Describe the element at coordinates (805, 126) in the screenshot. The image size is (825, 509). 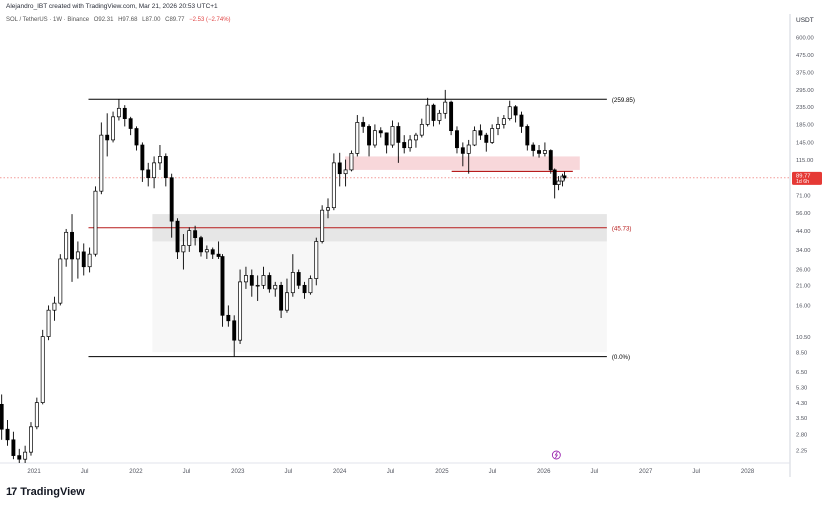
I see `price-tick-label: 185.00` at that location.